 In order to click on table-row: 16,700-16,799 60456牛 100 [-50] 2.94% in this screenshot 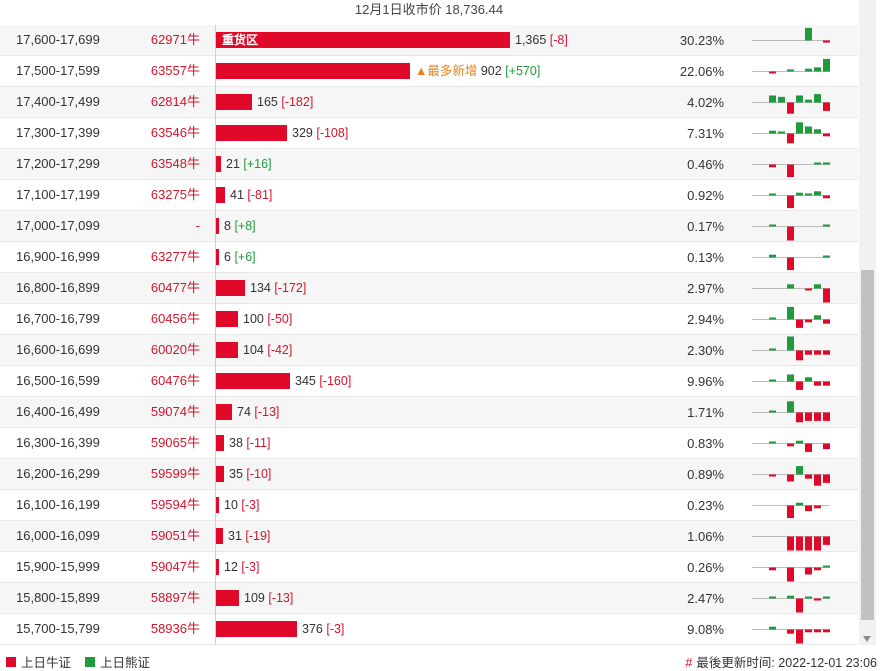, I will do `click(429, 319)`.